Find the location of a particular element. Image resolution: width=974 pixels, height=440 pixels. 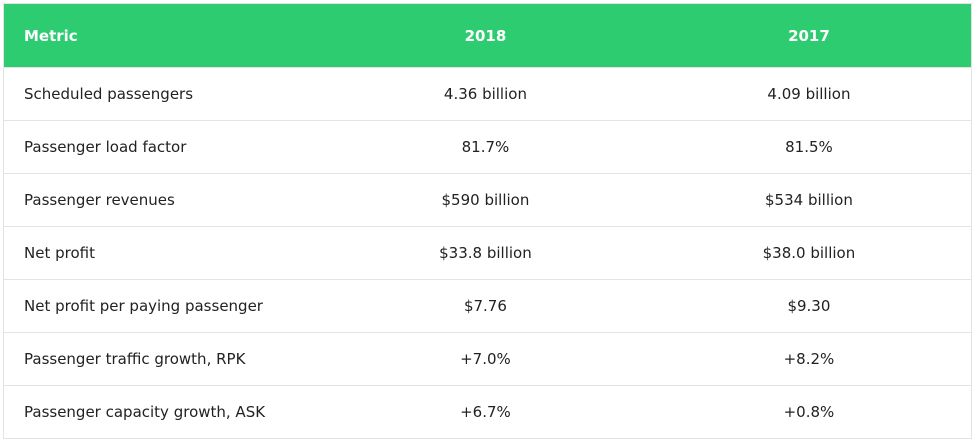

table-row: Passenger load factor 81.7% 81.5% is located at coordinates (487, 147).